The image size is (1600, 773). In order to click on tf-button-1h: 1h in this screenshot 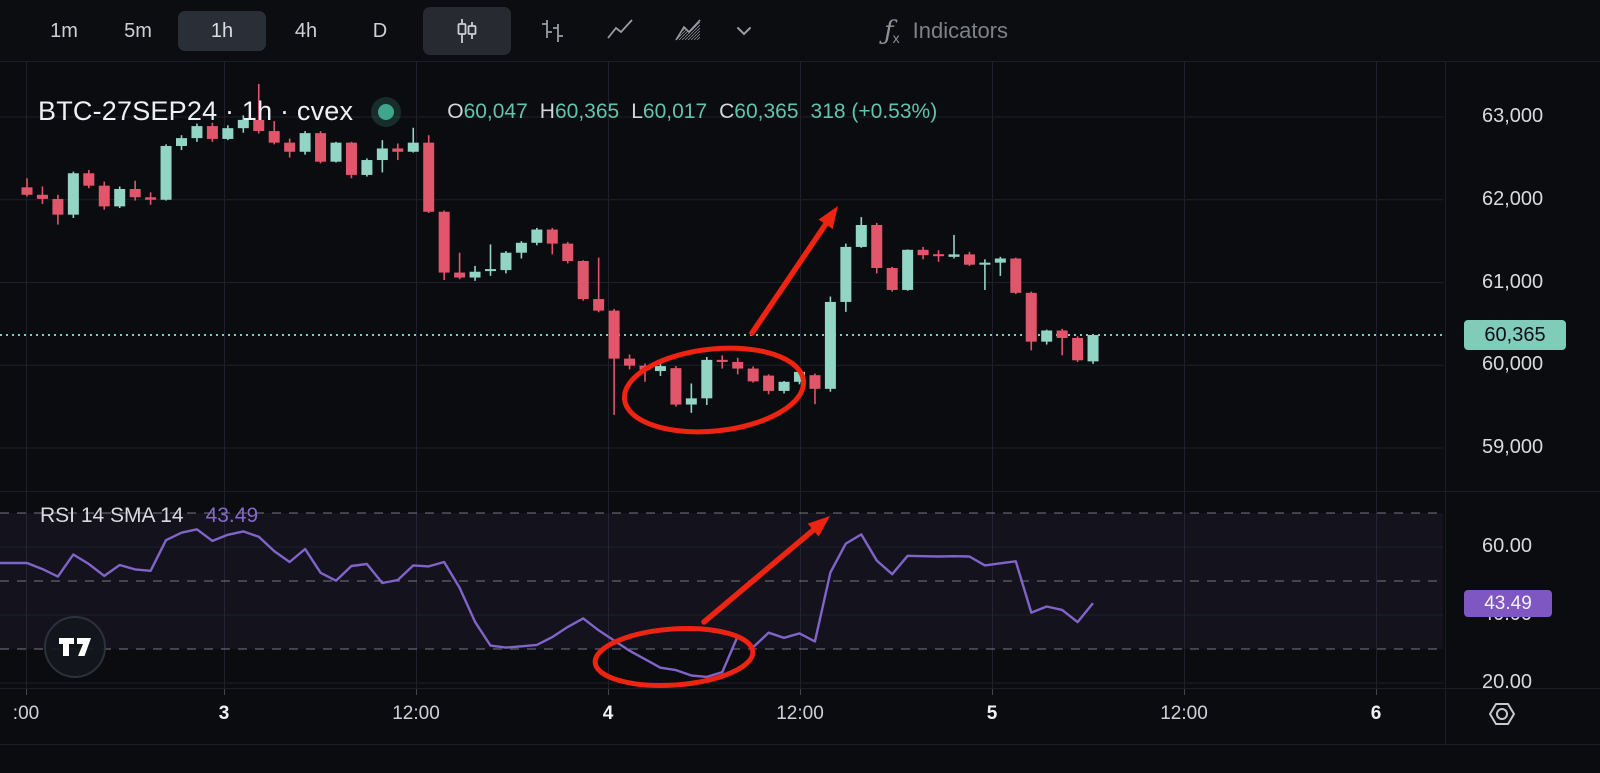, I will do `click(222, 31)`.